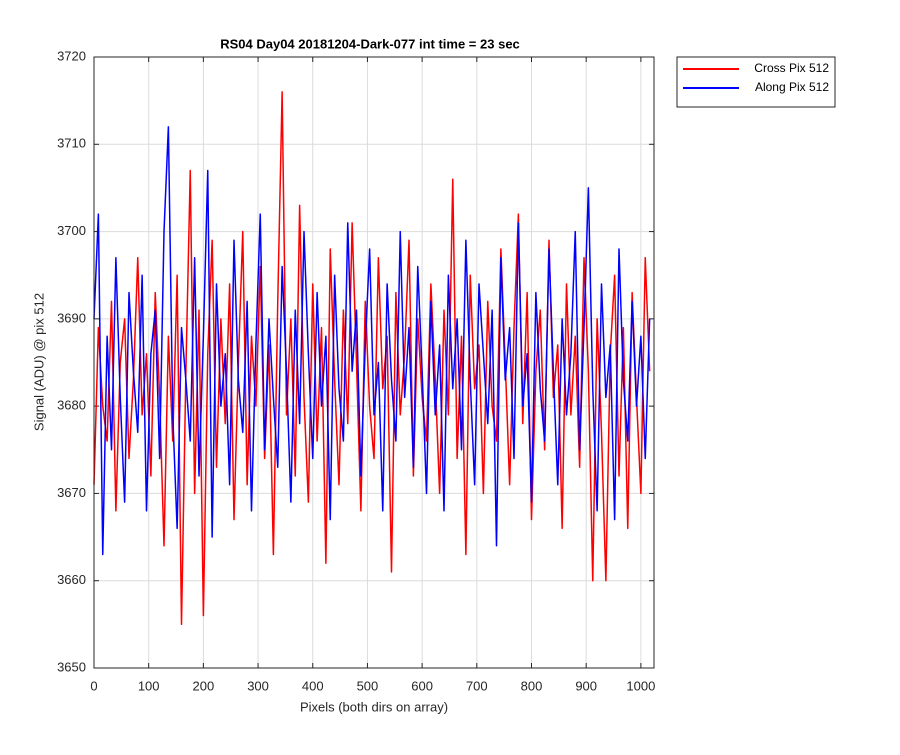  What do you see at coordinates (71, 405) in the screenshot?
I see `y-tick-label: 3680` at bounding box center [71, 405].